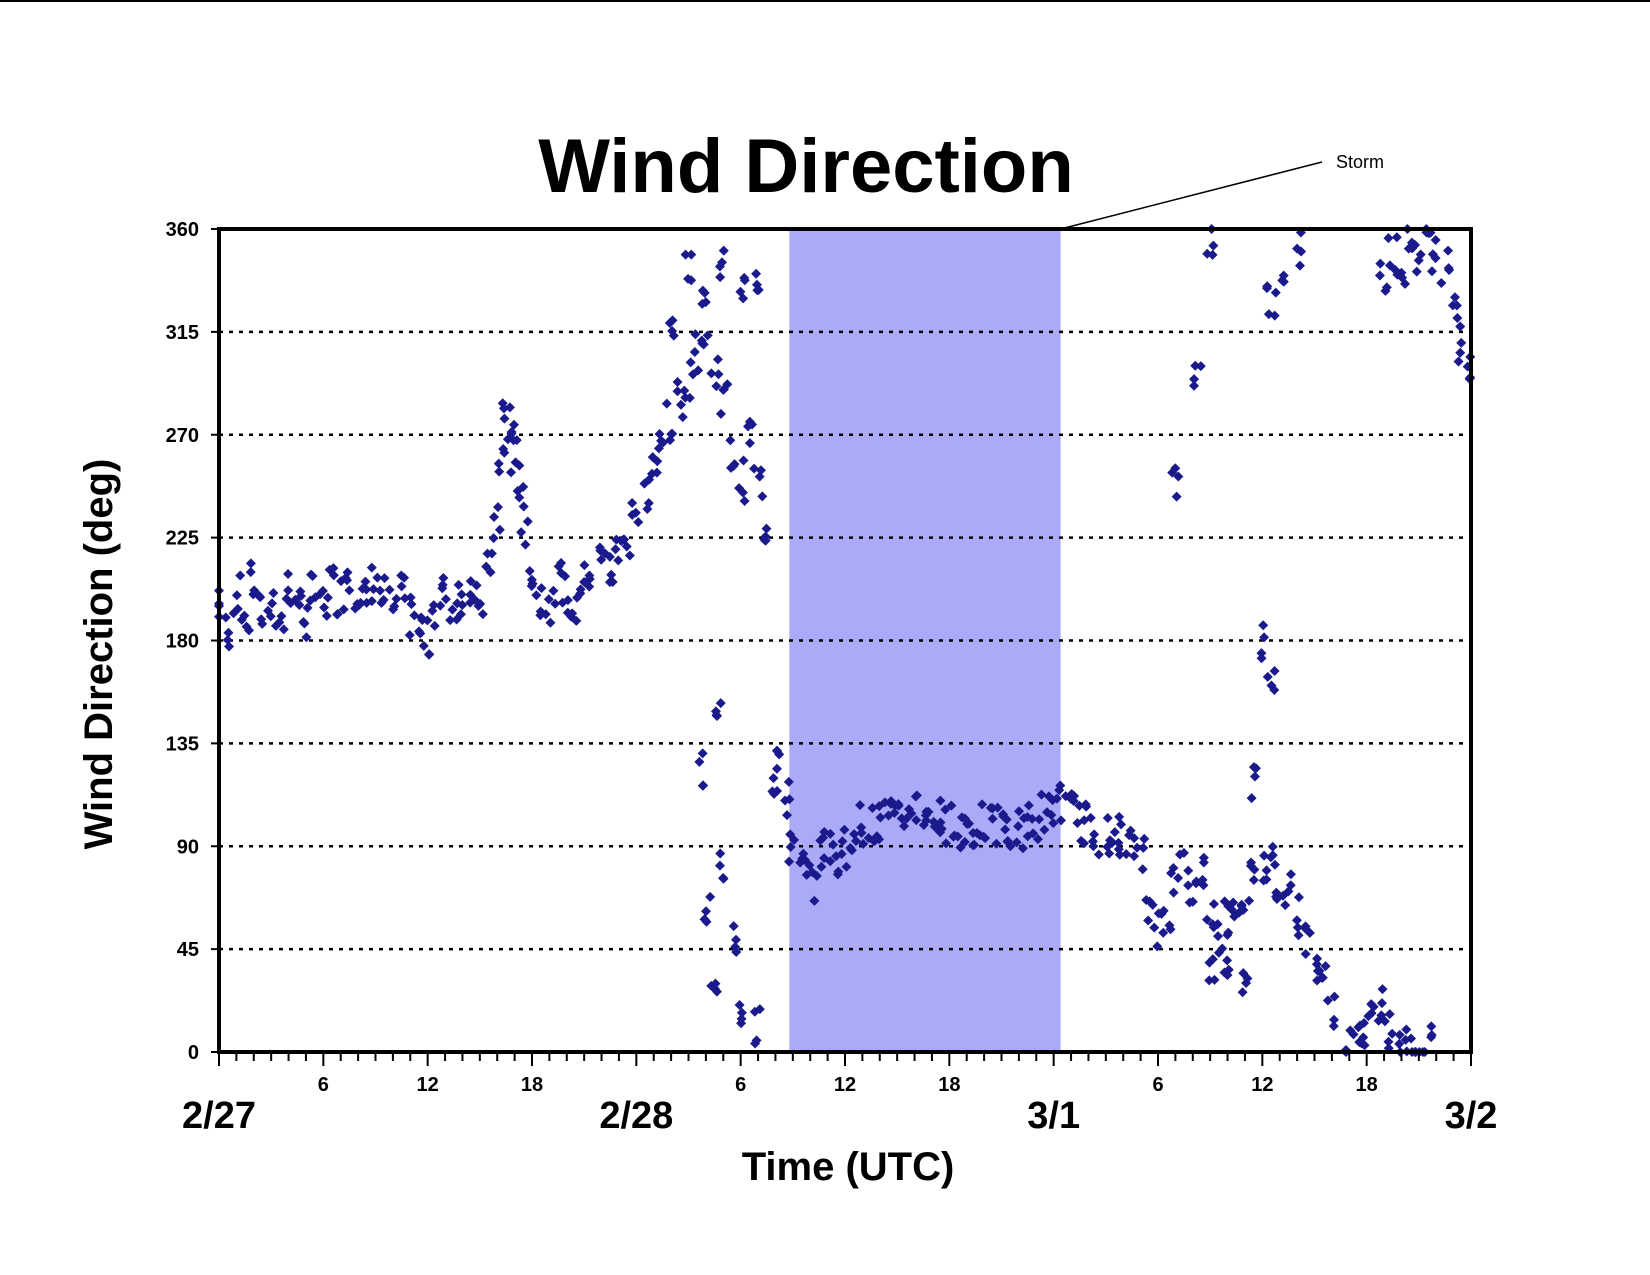 The image size is (1650, 1275). Describe the element at coordinates (848, 1167) in the screenshot. I see `x-axis-title: Time (UTC)` at that location.